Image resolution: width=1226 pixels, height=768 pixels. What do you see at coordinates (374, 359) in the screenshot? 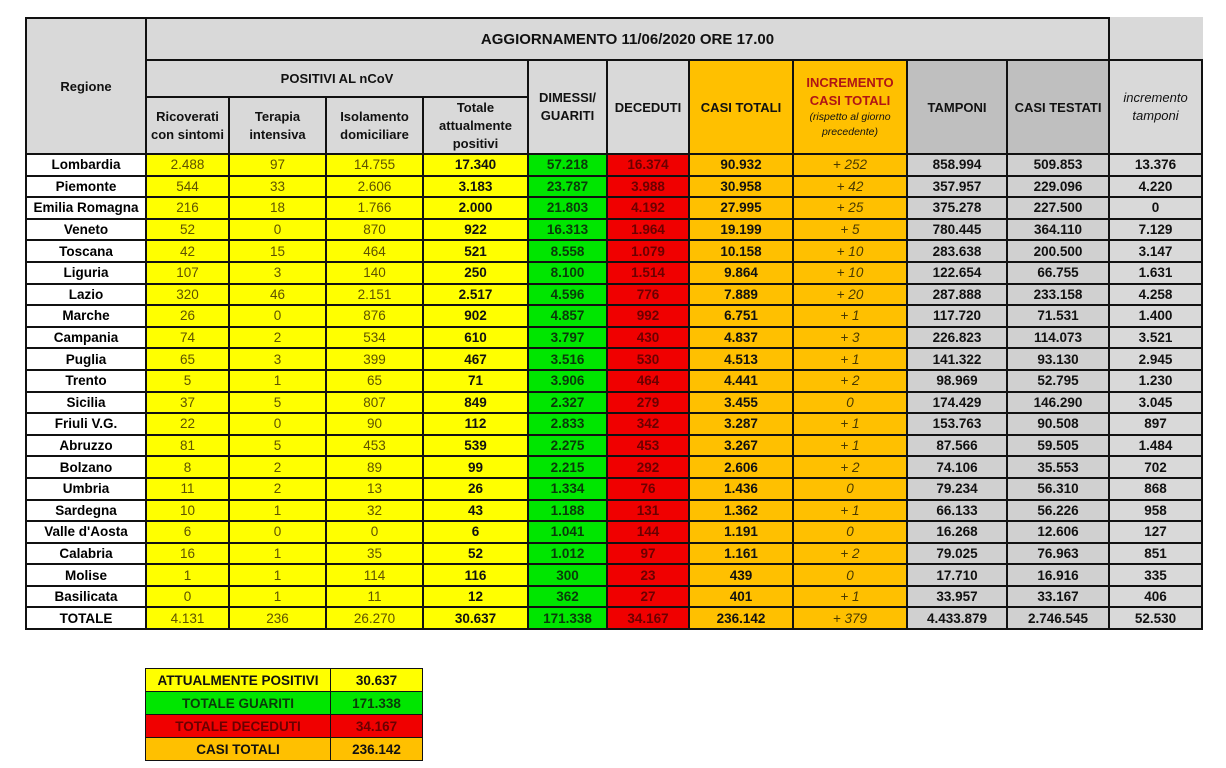
I see `cell-isolamento: 399` at bounding box center [374, 359].